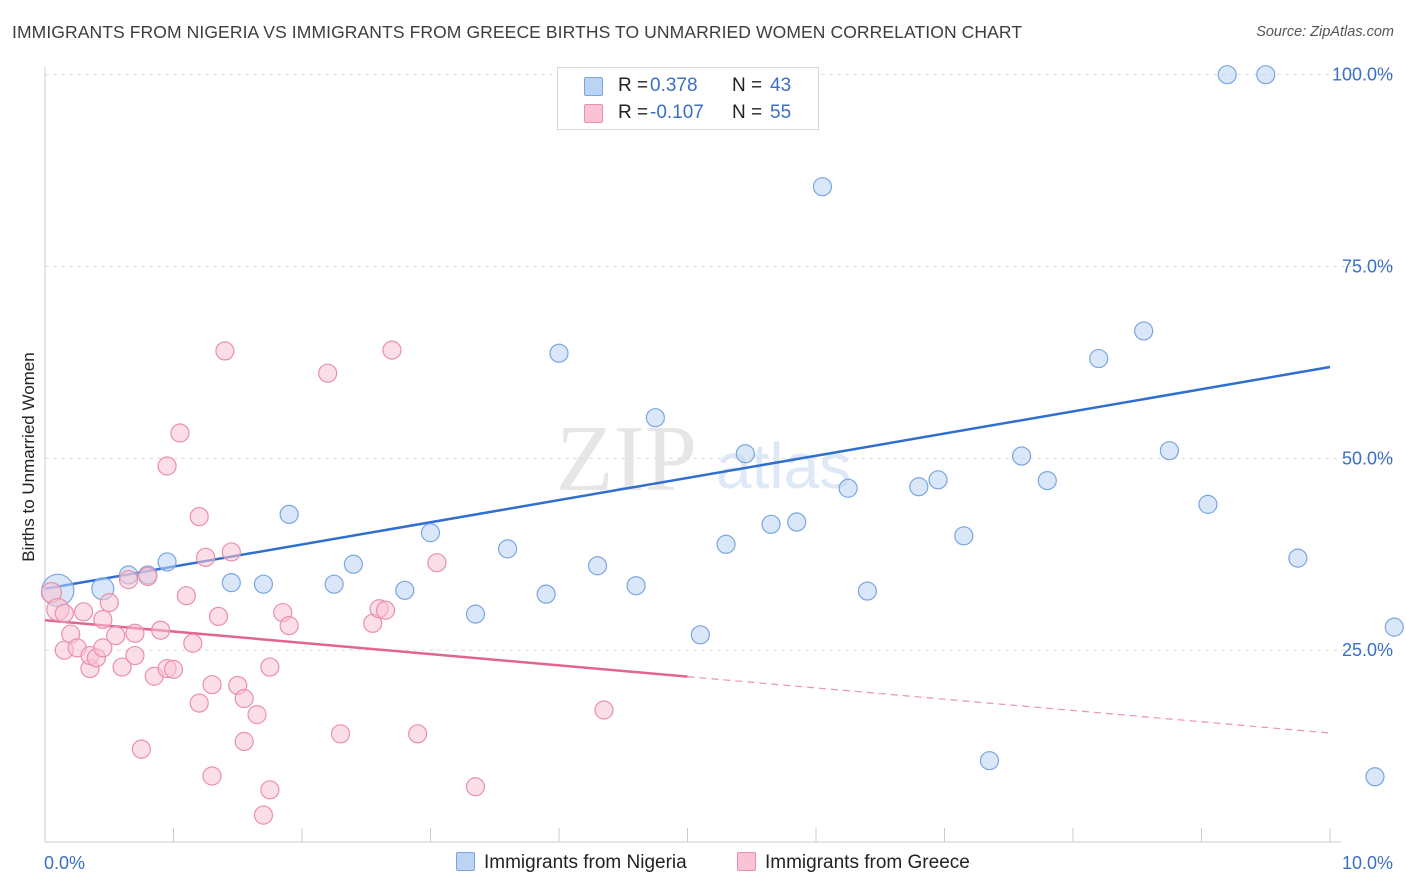 The image size is (1406, 892). I want to click on watermark-zip: ZIP, so click(626, 459).